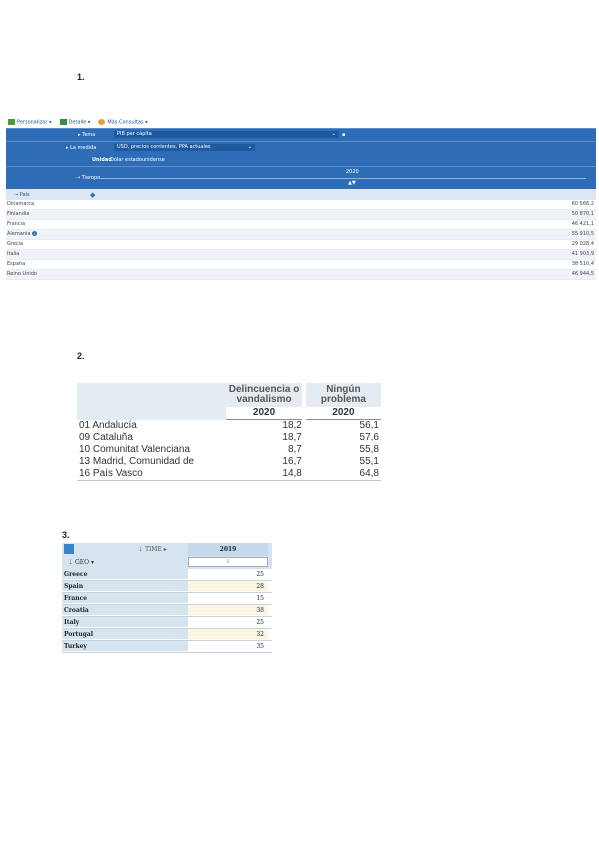  Describe the element at coordinates (369, 461) in the screenshot. I see `value-cell: 55,1` at that location.